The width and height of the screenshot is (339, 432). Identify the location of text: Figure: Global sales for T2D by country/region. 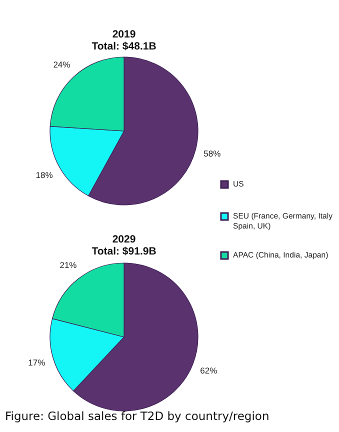
(137, 416).